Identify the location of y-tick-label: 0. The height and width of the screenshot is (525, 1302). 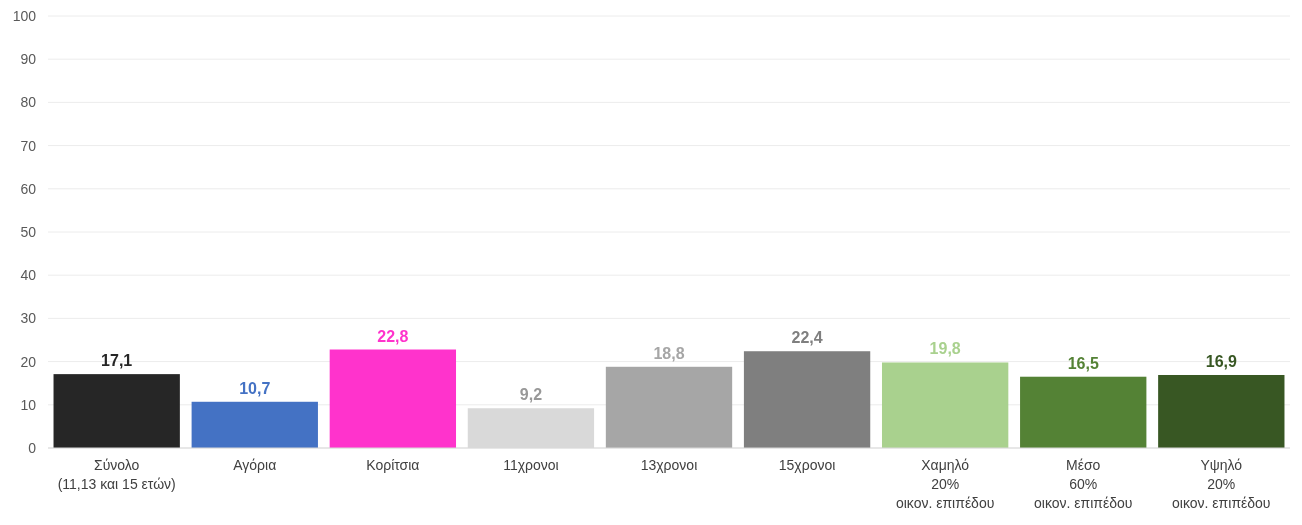
(32, 447).